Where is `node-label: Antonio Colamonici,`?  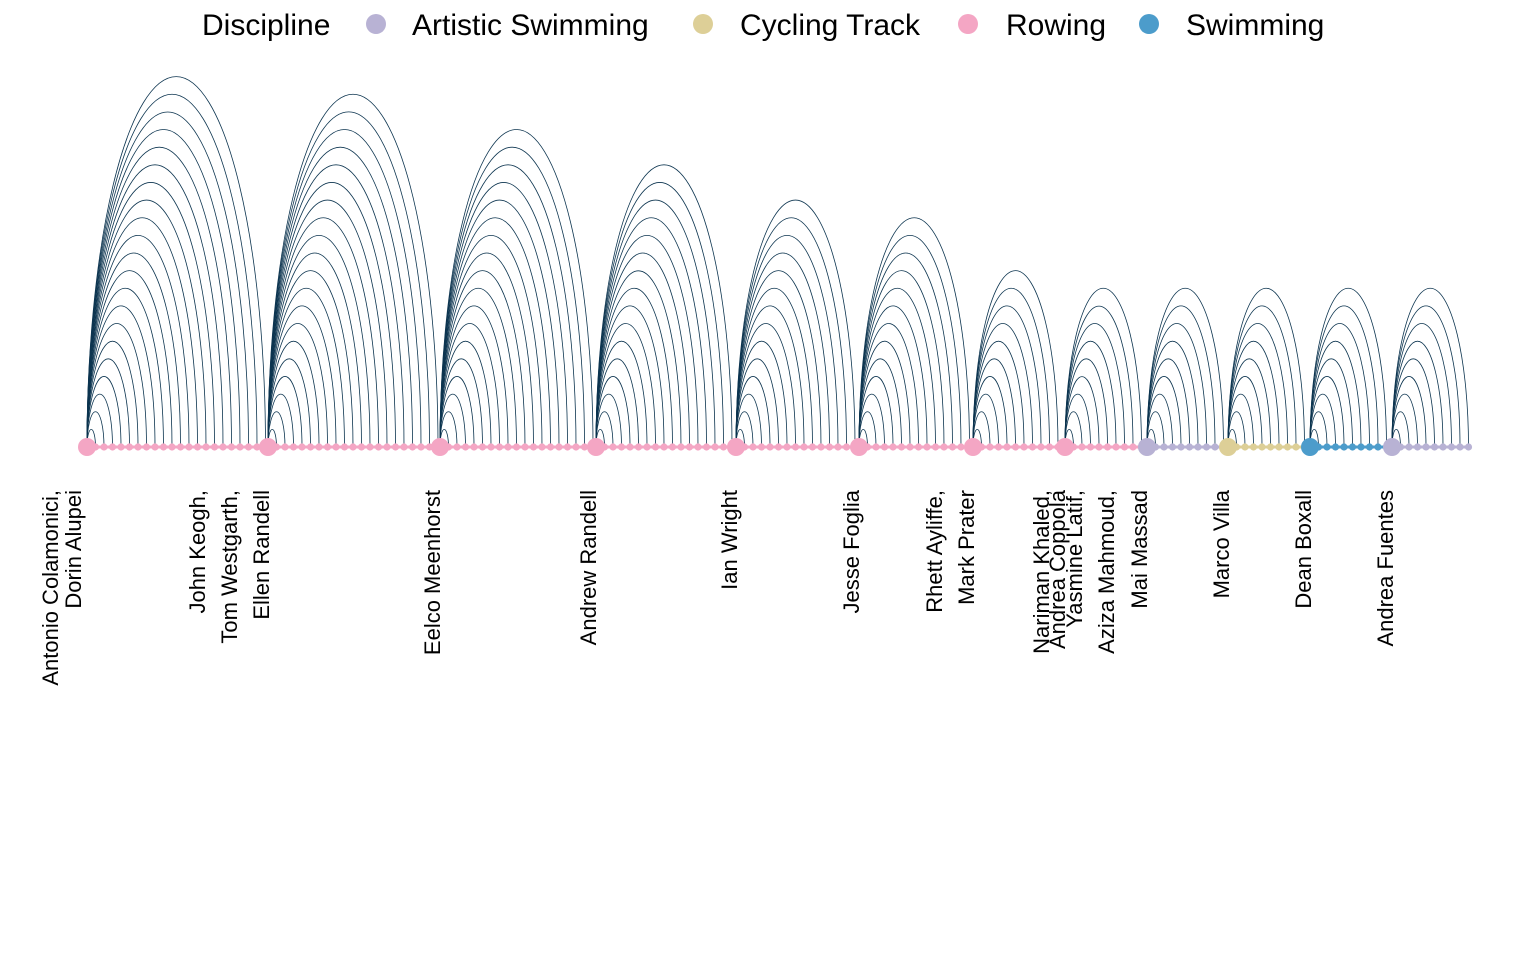
node-label: Antonio Colamonici, is located at coordinates (50, 588).